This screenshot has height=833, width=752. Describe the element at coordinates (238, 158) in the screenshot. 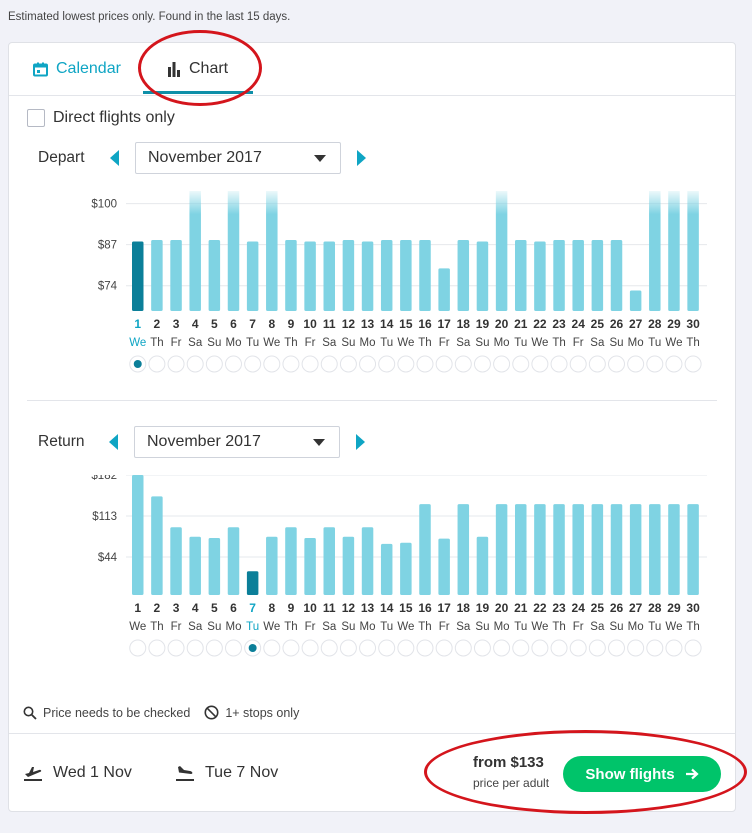

I see `depart-month-select: November 2017` at that location.